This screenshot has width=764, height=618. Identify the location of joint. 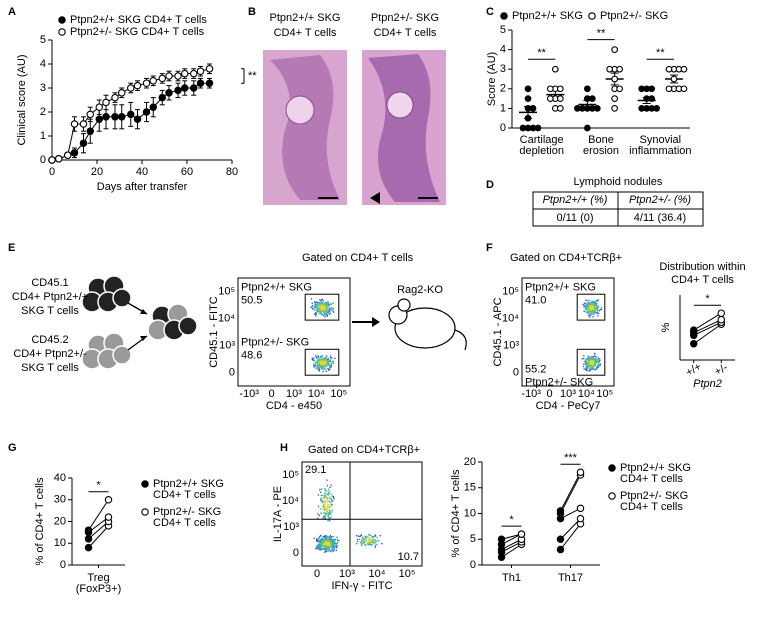
(300, 110).